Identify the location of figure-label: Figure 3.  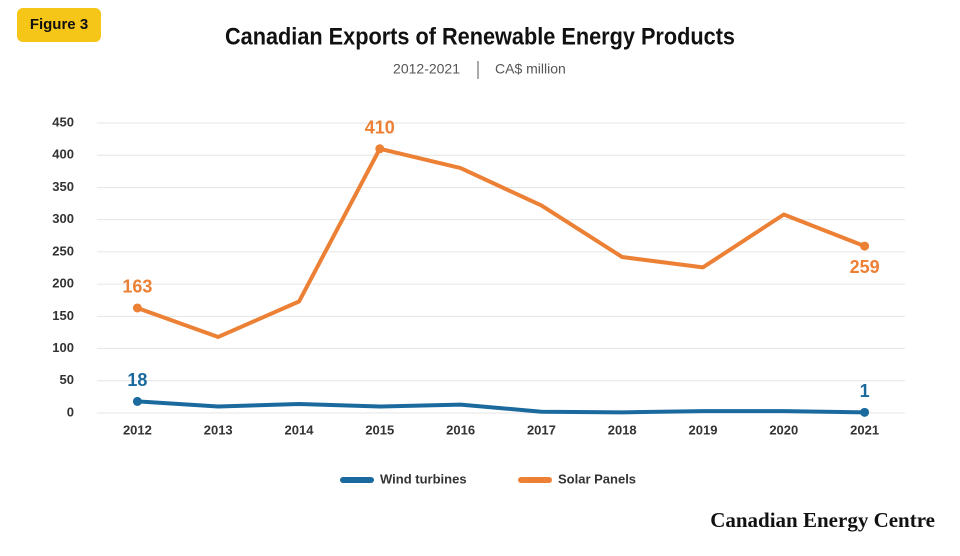
(59, 24).